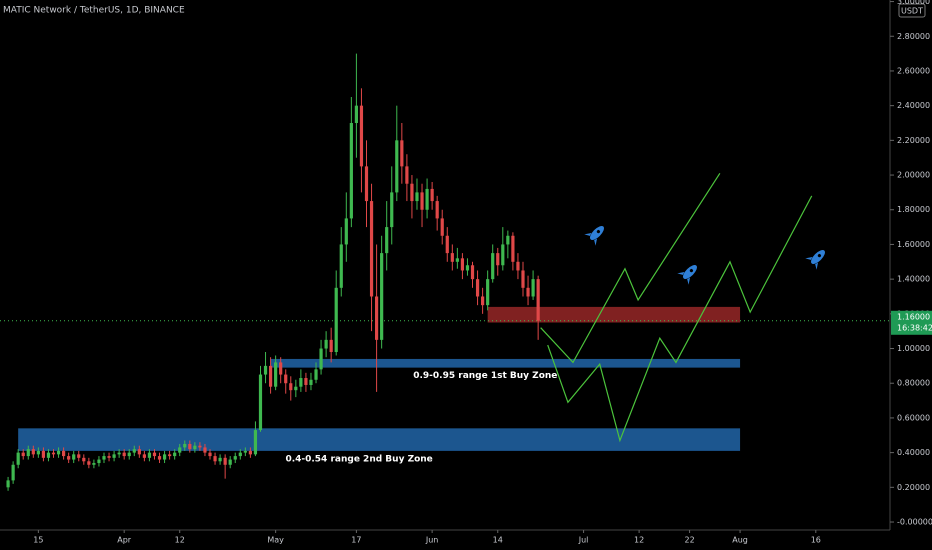  What do you see at coordinates (913, 3) in the screenshot?
I see `y-tick-label: 3.00000` at bounding box center [913, 3].